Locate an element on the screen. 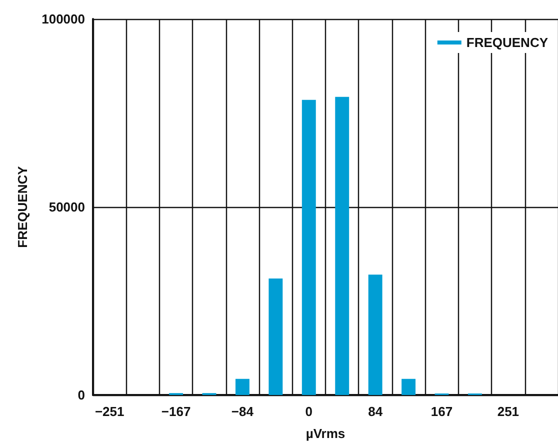  x-tick-label: 84 is located at coordinates (376, 411).